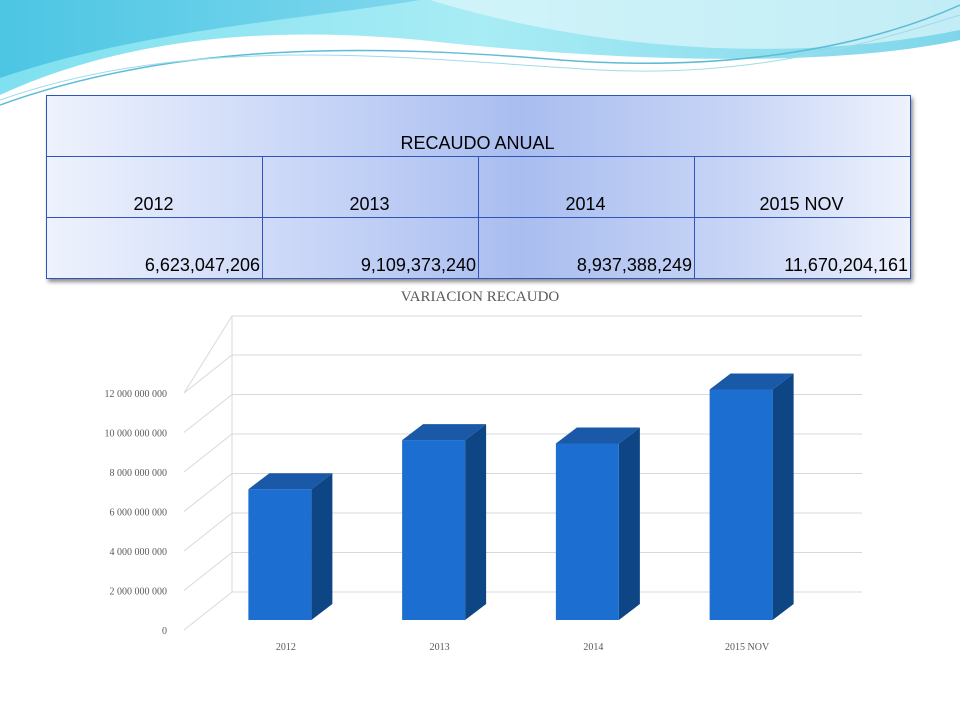  Describe the element at coordinates (139, 513) in the screenshot. I see `y-tick-label: 6 000 000 000` at that location.